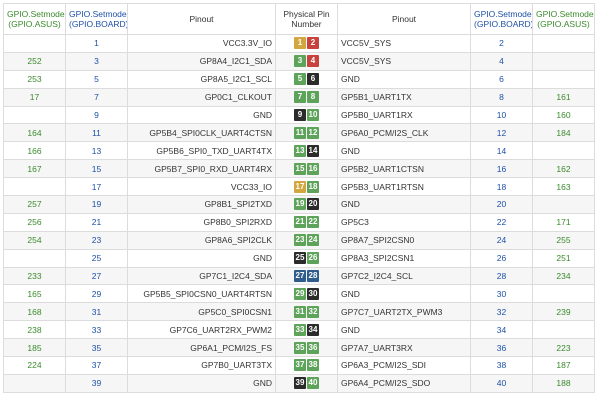 The width and height of the screenshot is (600, 404). Describe the element at coordinates (313, 347) in the screenshot. I see `physical-pin-badge: 36` at that location.